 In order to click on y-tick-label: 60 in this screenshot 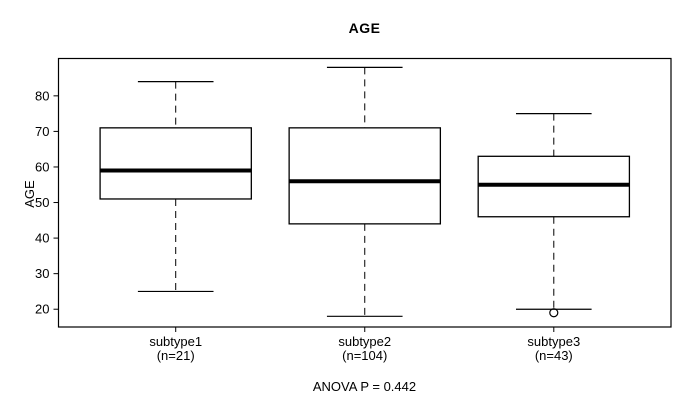, I will do `click(42, 166)`.